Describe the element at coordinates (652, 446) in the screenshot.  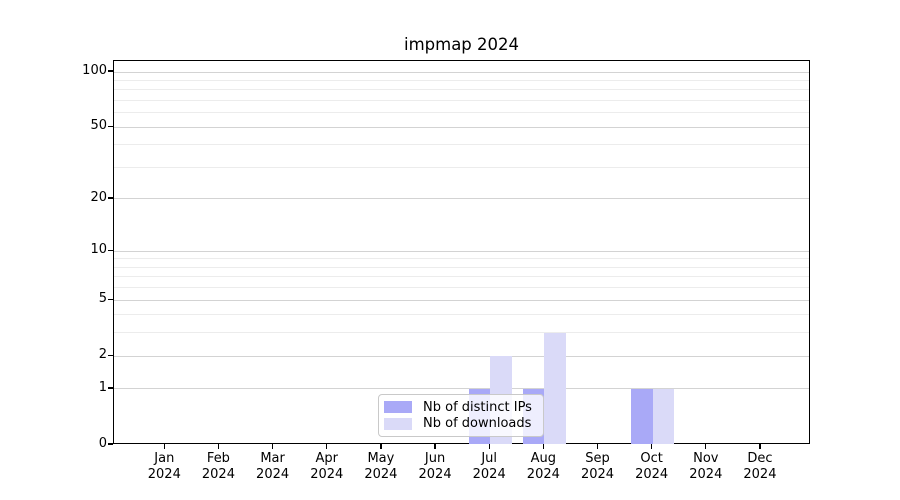
I see `x-tick-mark-oct` at that location.